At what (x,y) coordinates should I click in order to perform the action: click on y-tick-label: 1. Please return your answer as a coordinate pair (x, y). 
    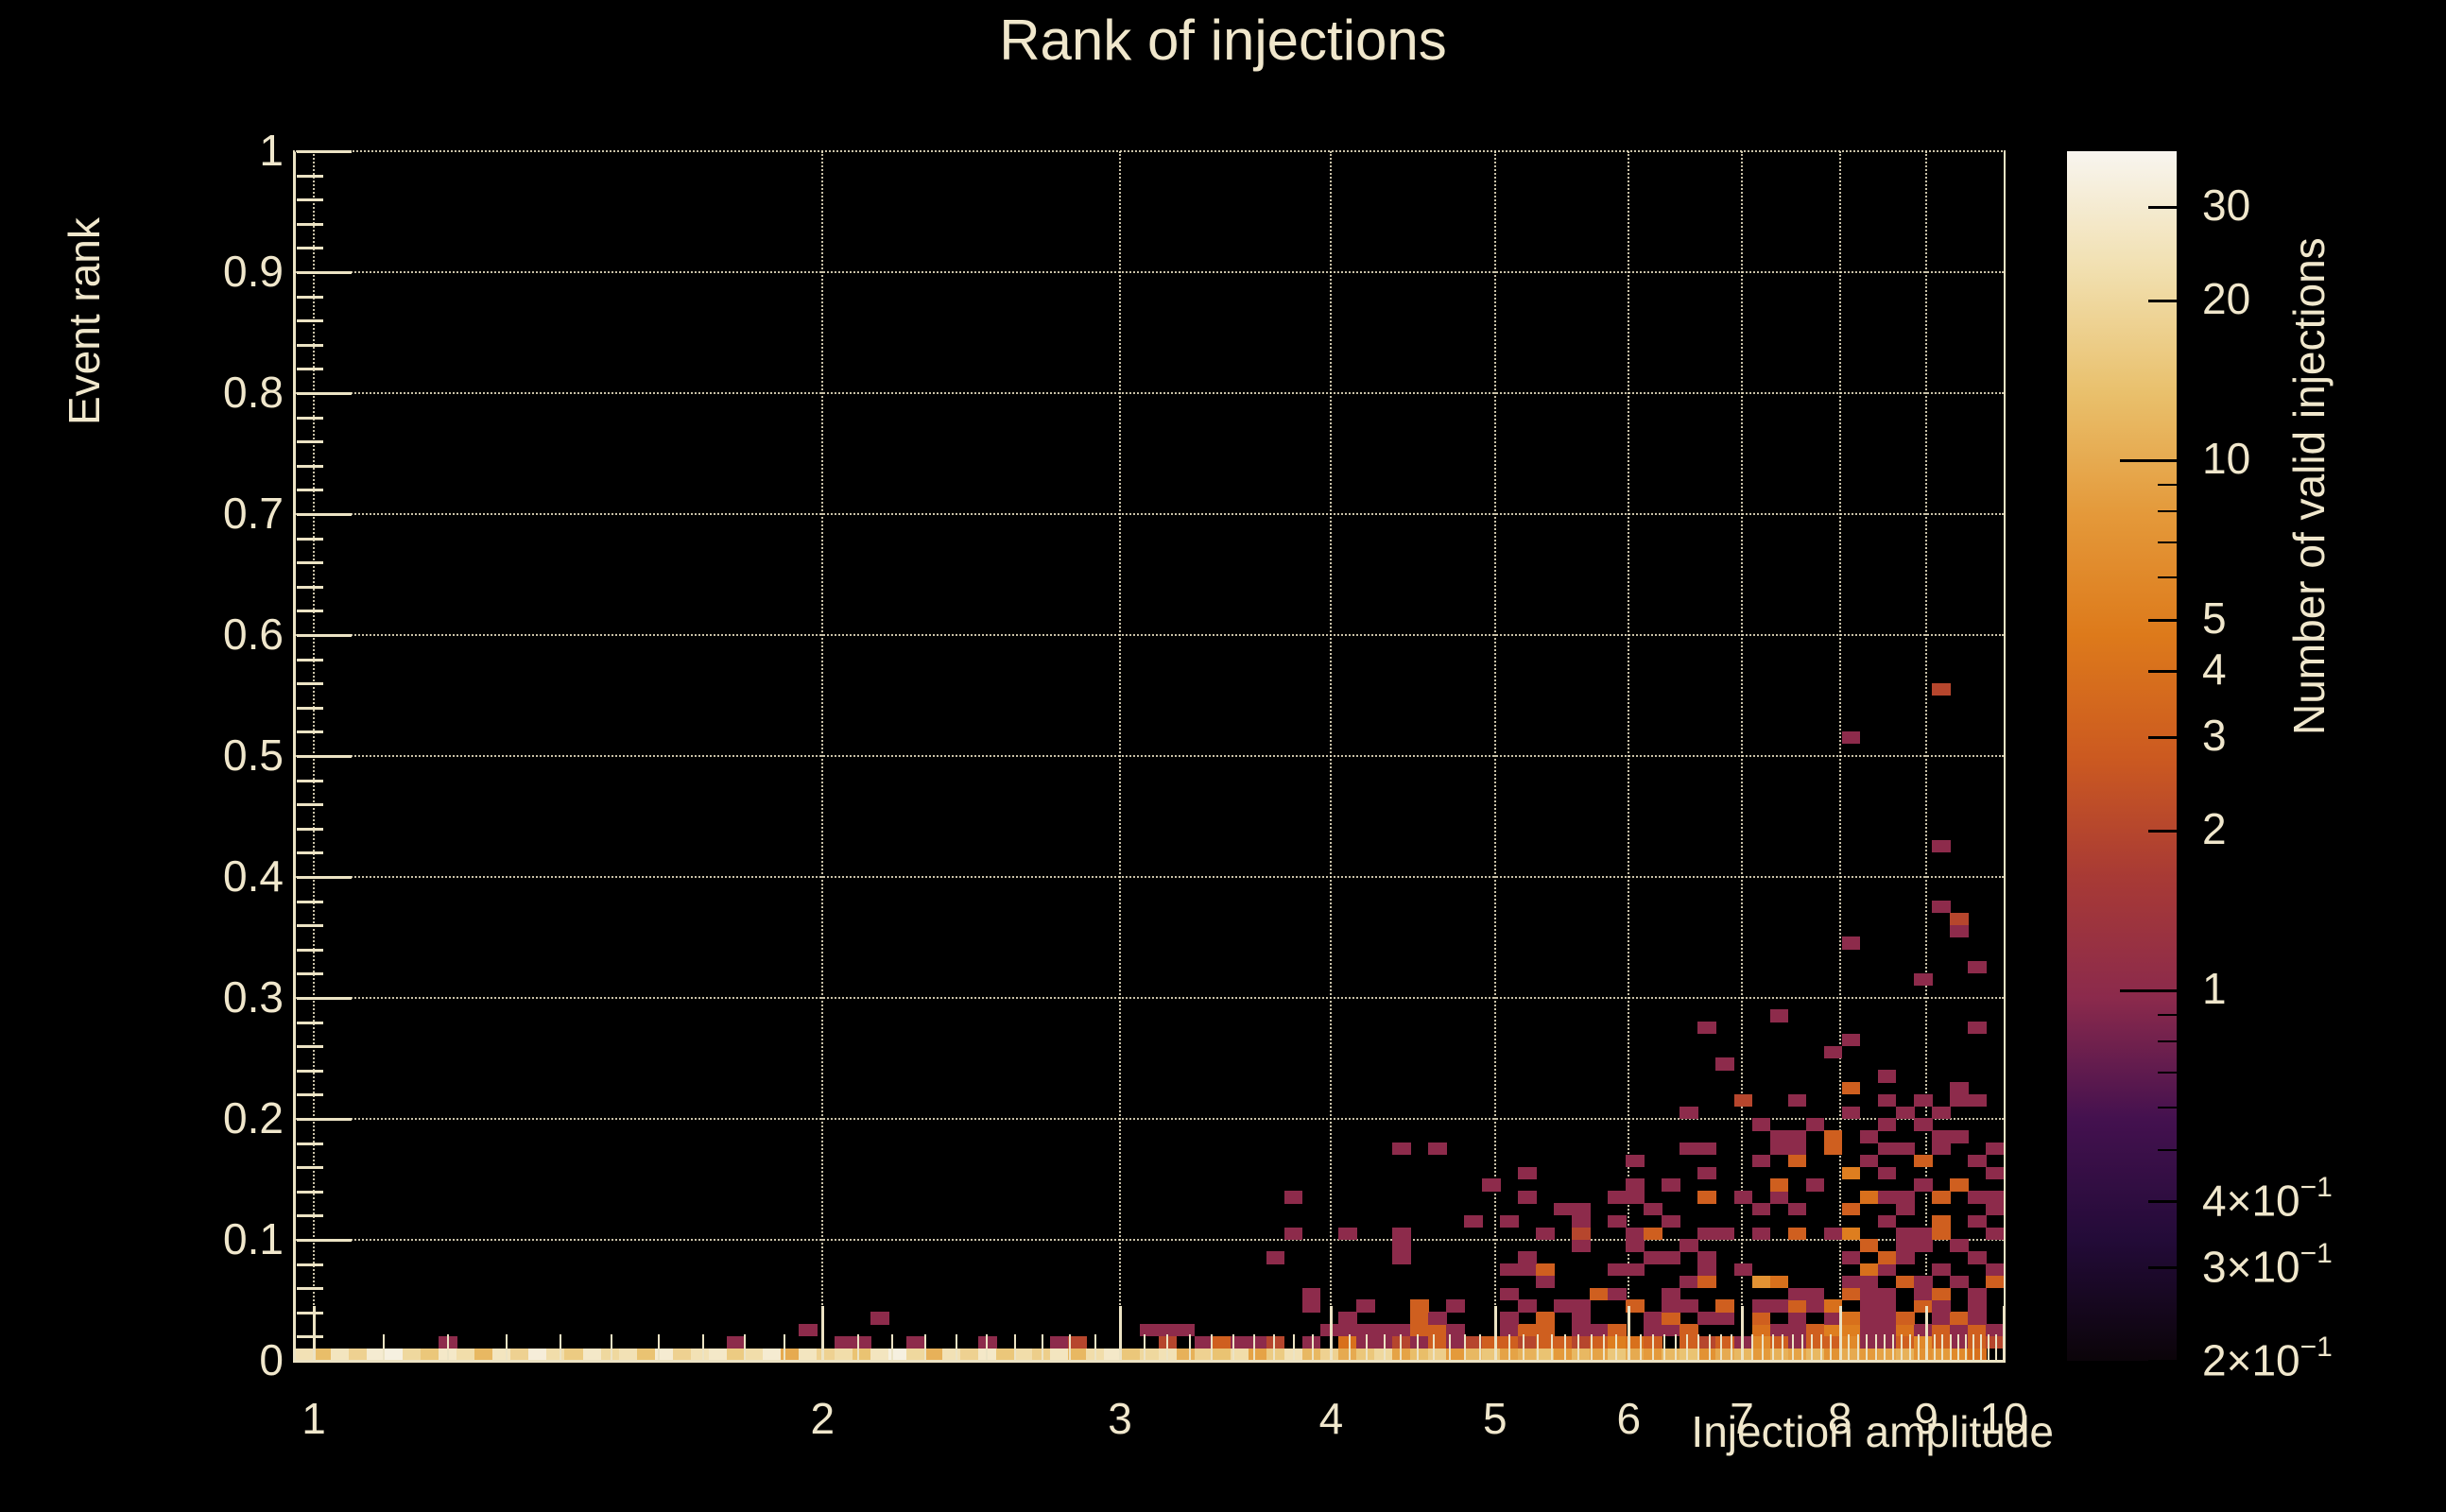
    Looking at the image, I should click on (271, 150).